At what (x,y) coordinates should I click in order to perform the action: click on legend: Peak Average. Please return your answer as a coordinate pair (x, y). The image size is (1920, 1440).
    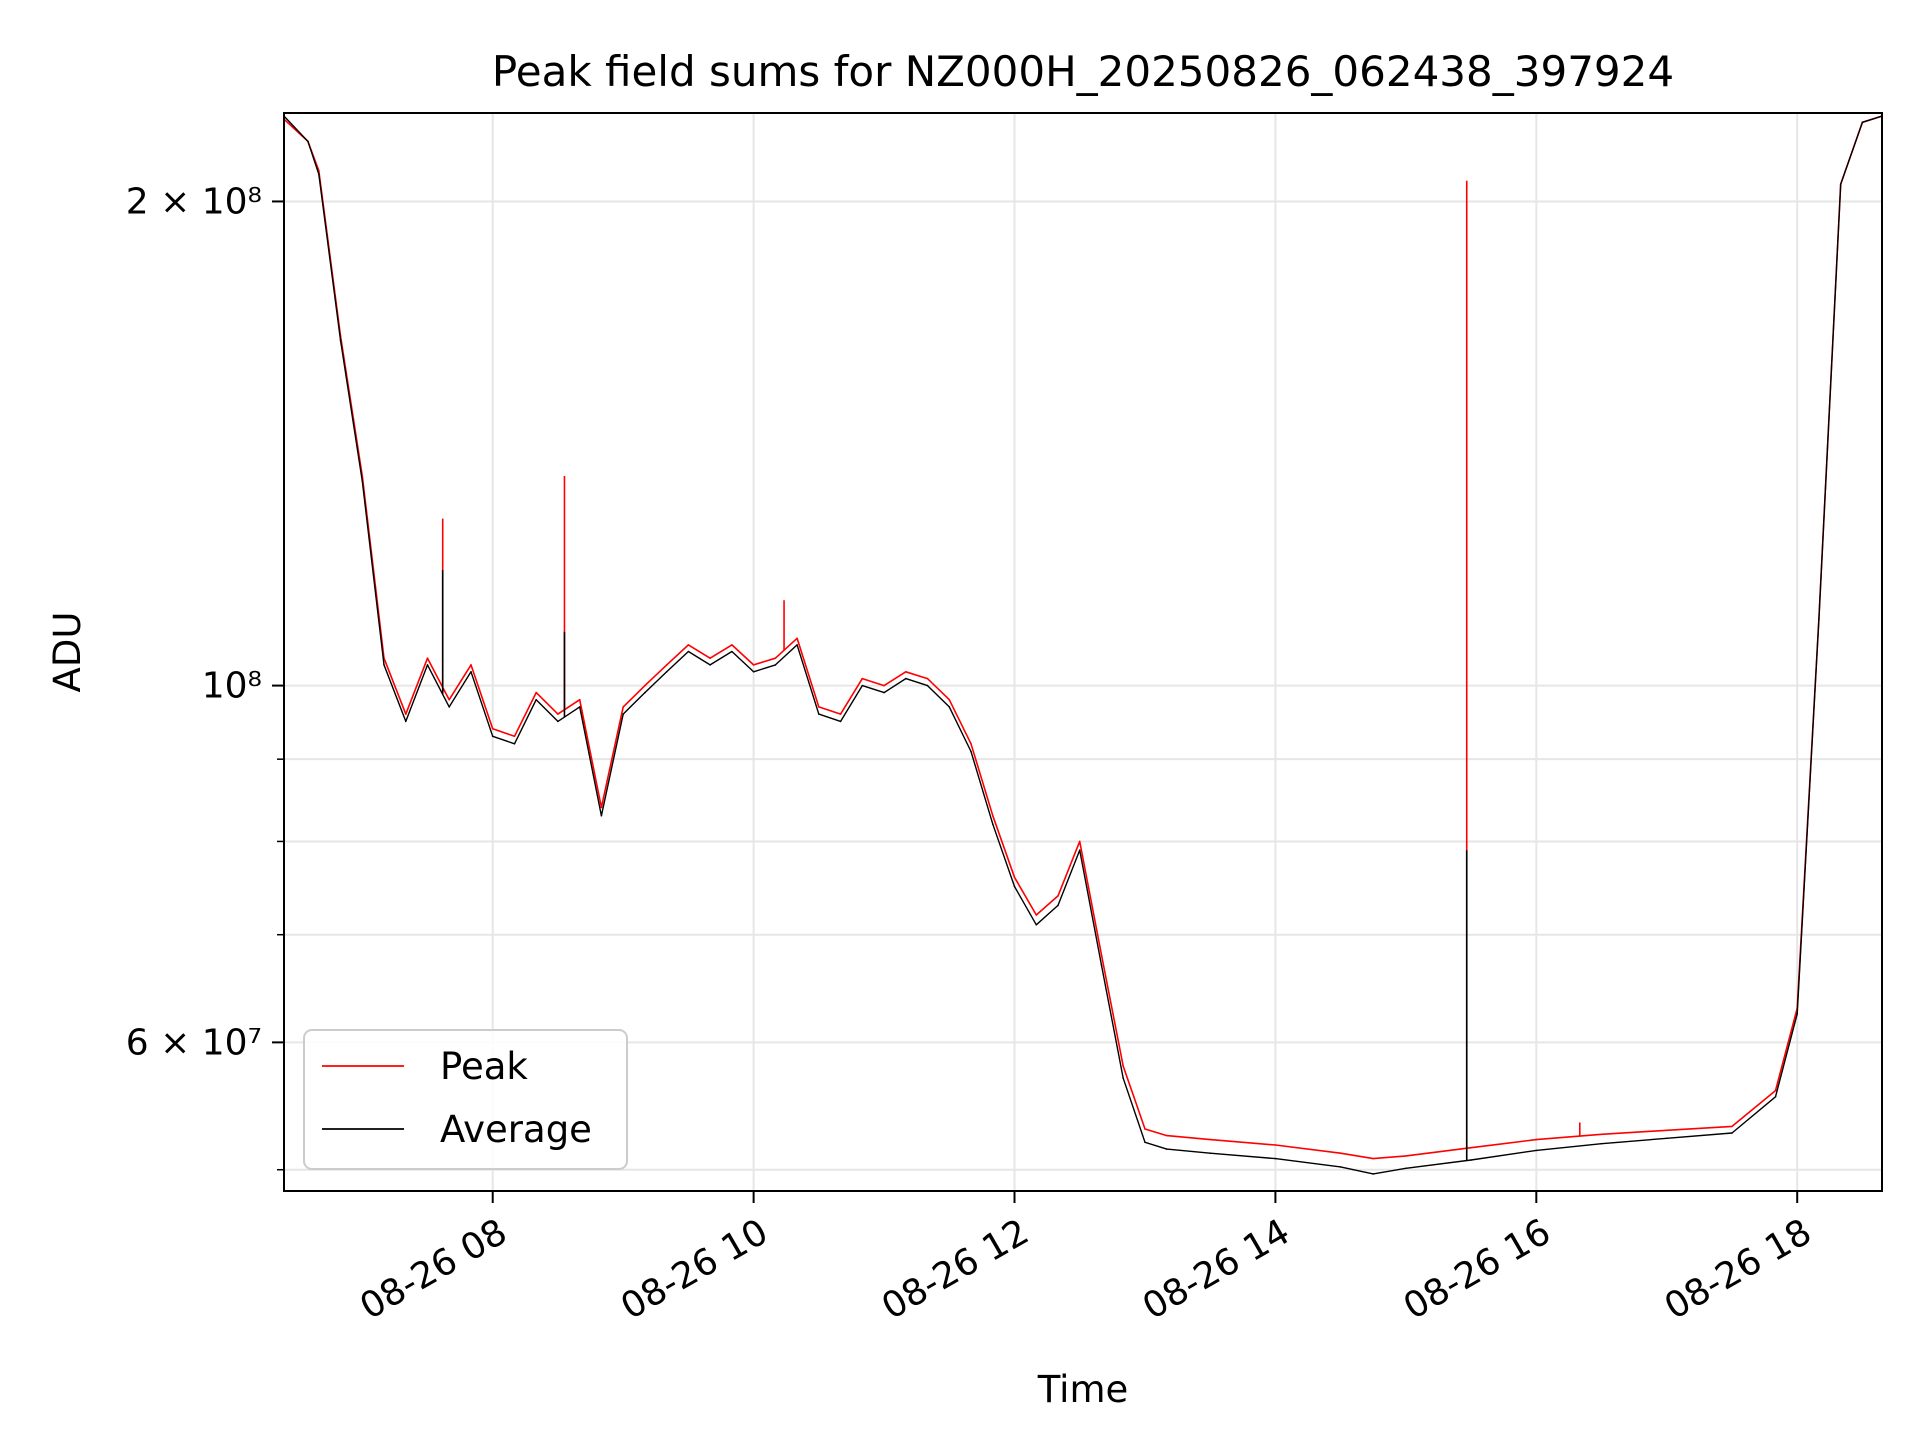
    Looking at the image, I should click on (465, 1099).